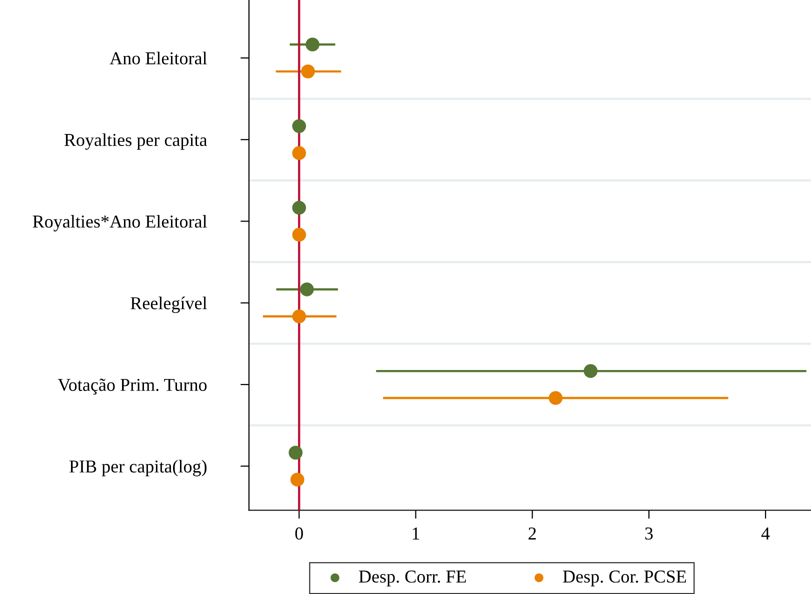 This screenshot has width=811, height=594. Describe the element at coordinates (649, 533) in the screenshot. I see `x-tick-label: 3` at that location.